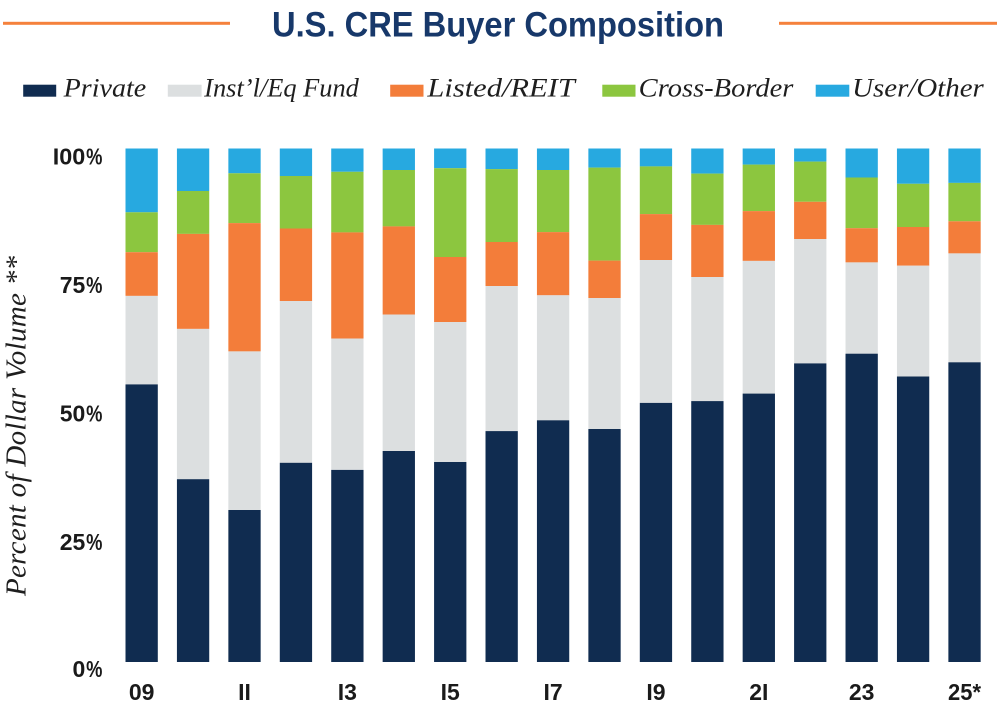 This screenshot has width=1000, height=706. What do you see at coordinates (498, 24) in the screenshot?
I see `svg-text: U.S. CRE Buyer Composition` at bounding box center [498, 24].